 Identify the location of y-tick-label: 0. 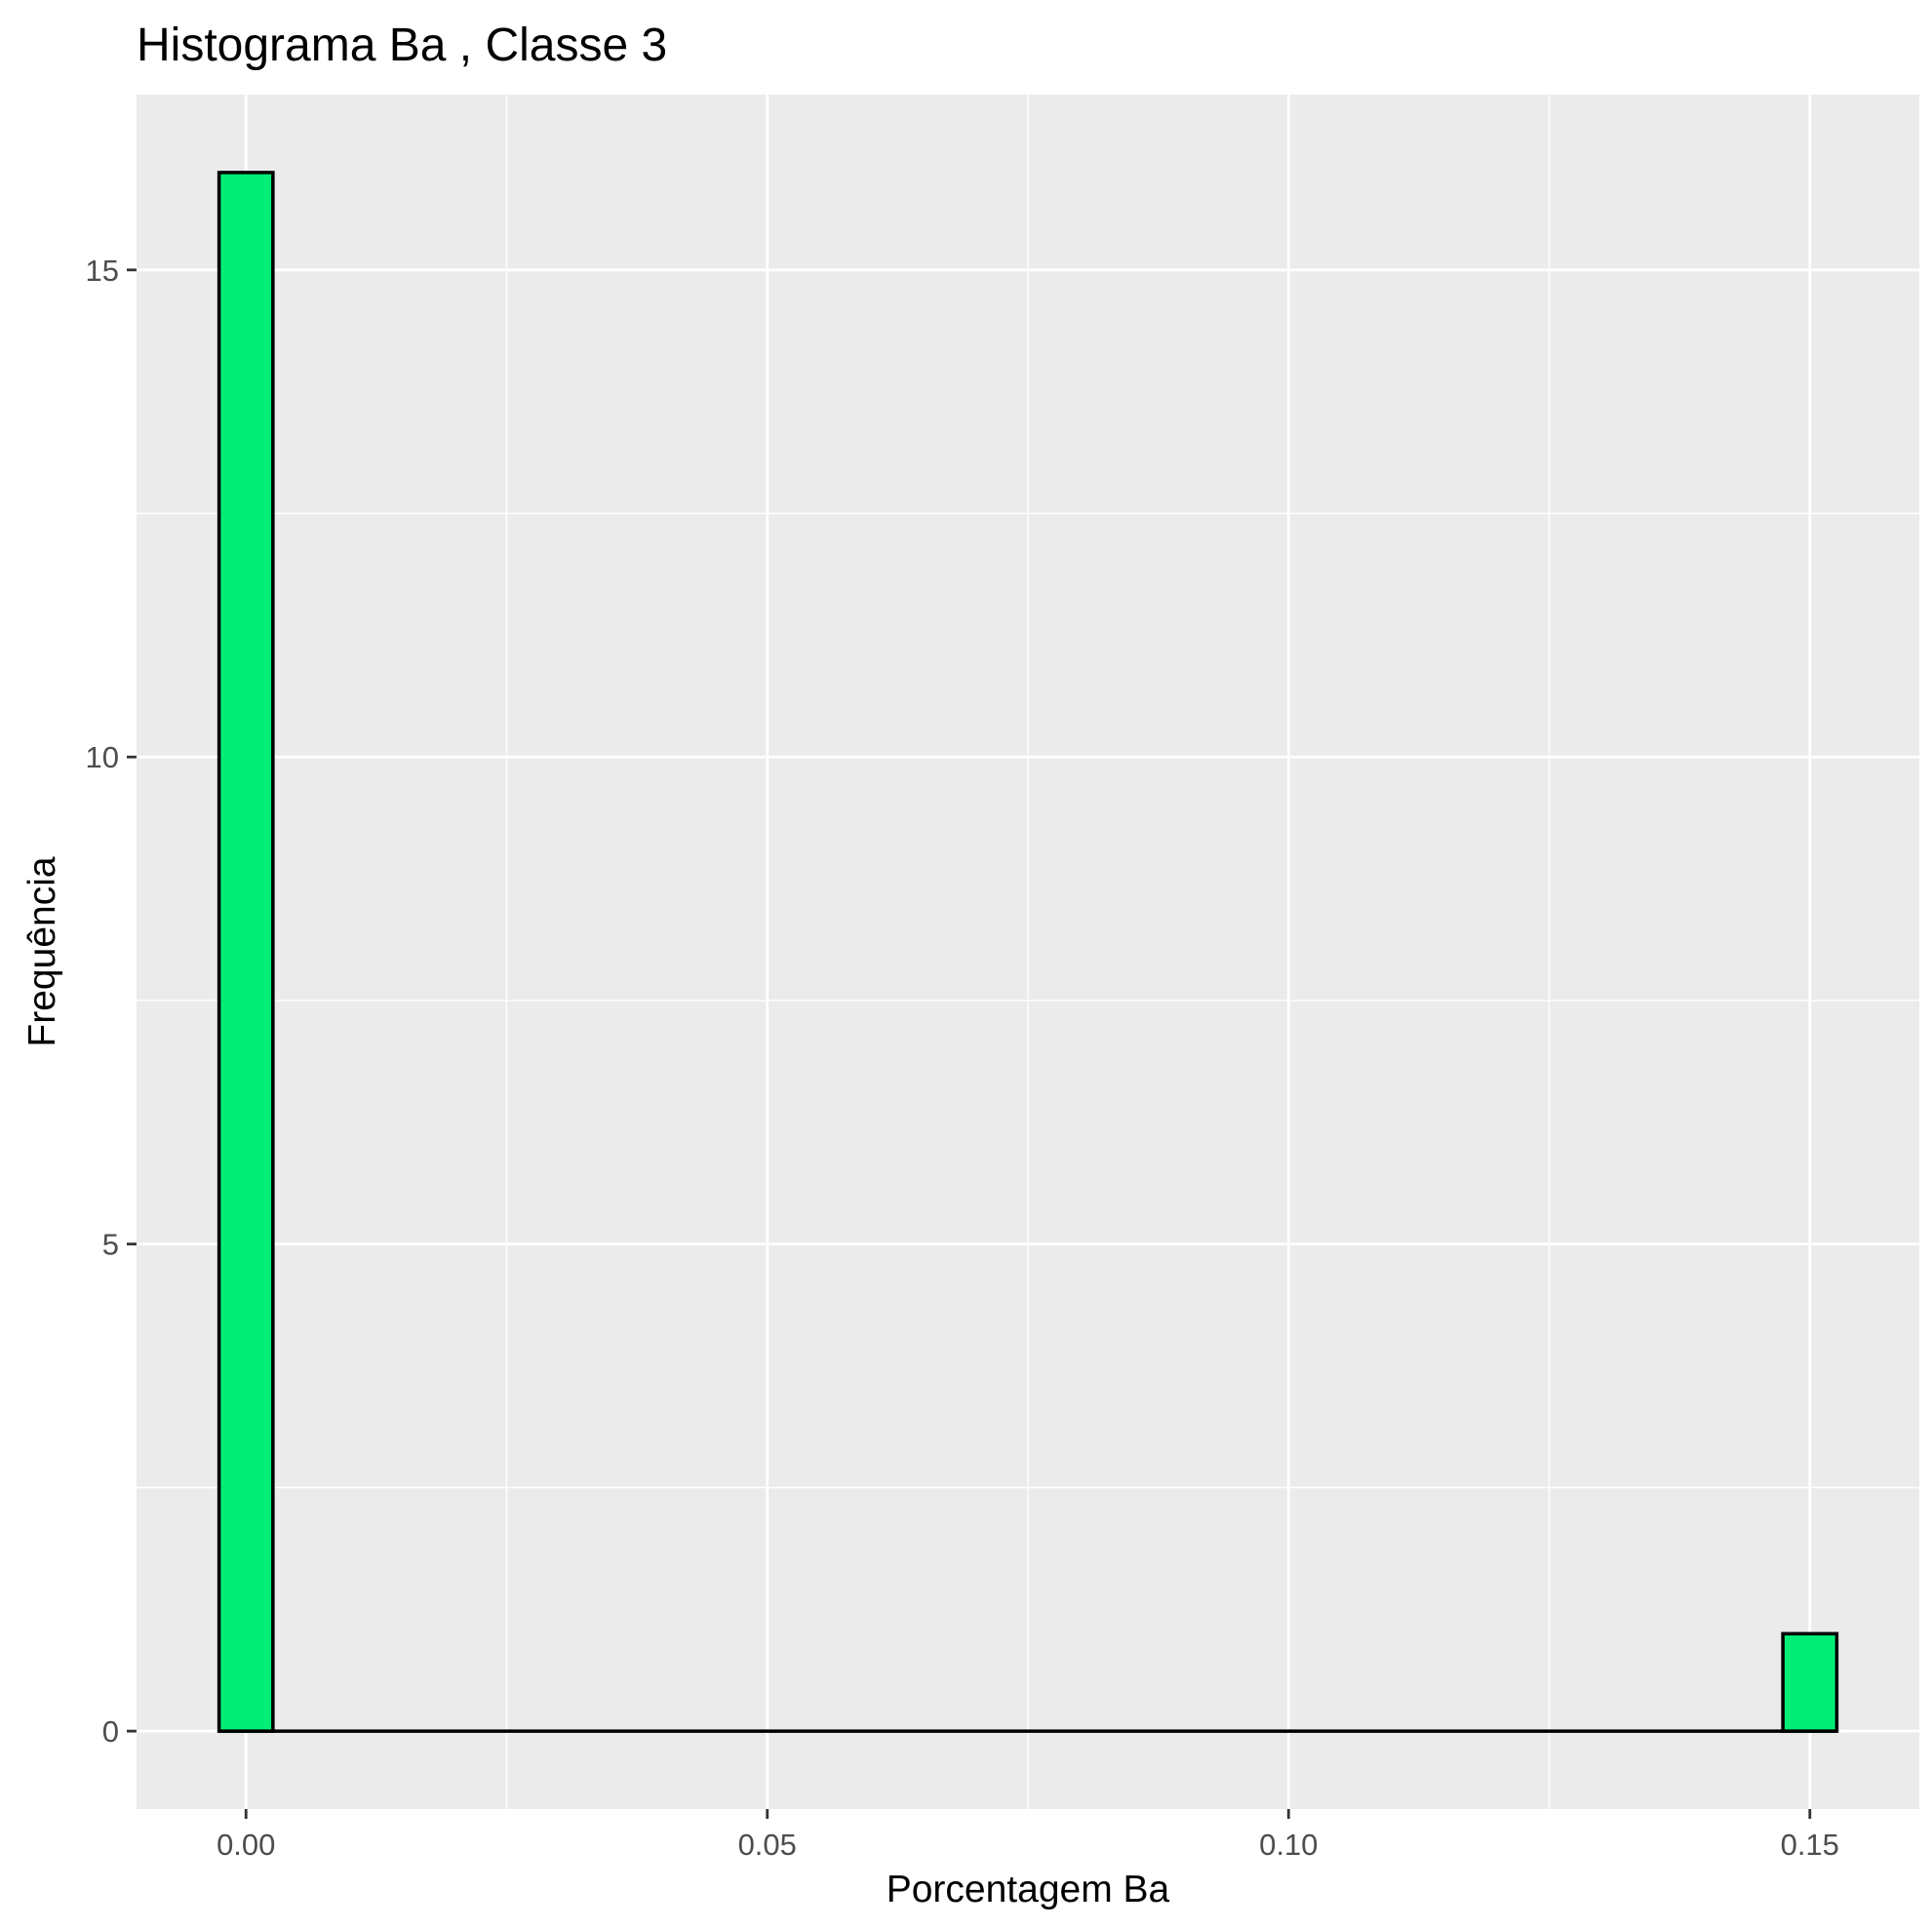
(110, 1731).